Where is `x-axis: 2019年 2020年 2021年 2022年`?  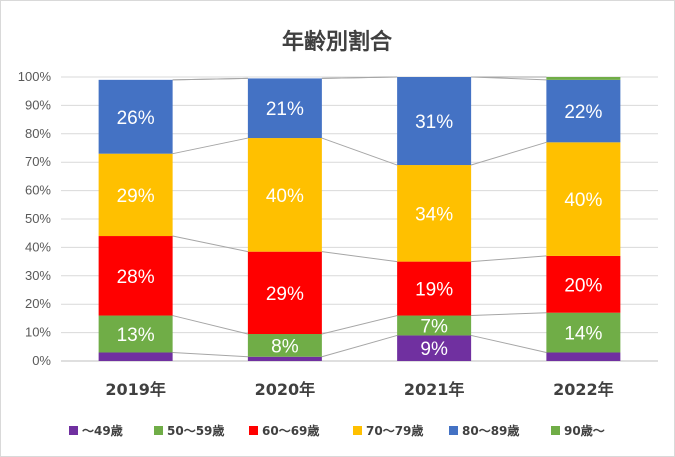 x-axis: 2019年 2020年 2021年 2022年 is located at coordinates (359, 389).